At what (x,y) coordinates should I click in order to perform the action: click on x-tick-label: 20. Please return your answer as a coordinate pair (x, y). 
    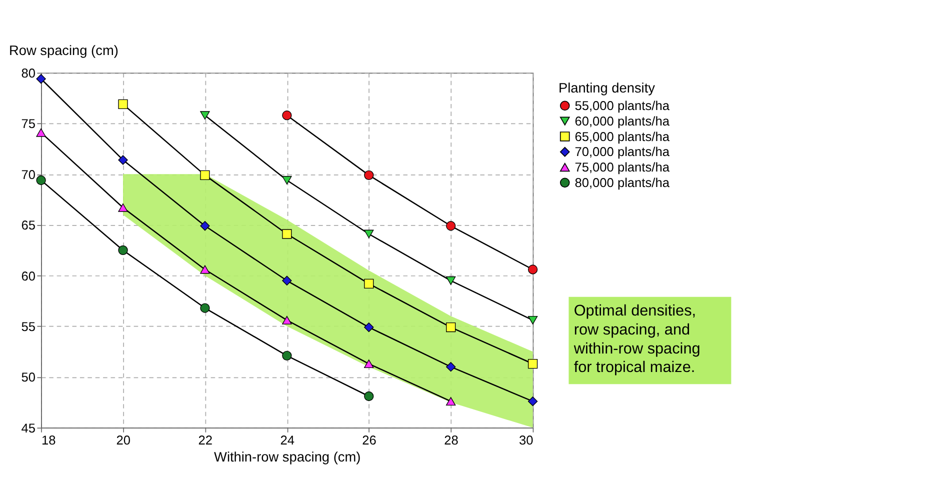
    Looking at the image, I should click on (123, 440).